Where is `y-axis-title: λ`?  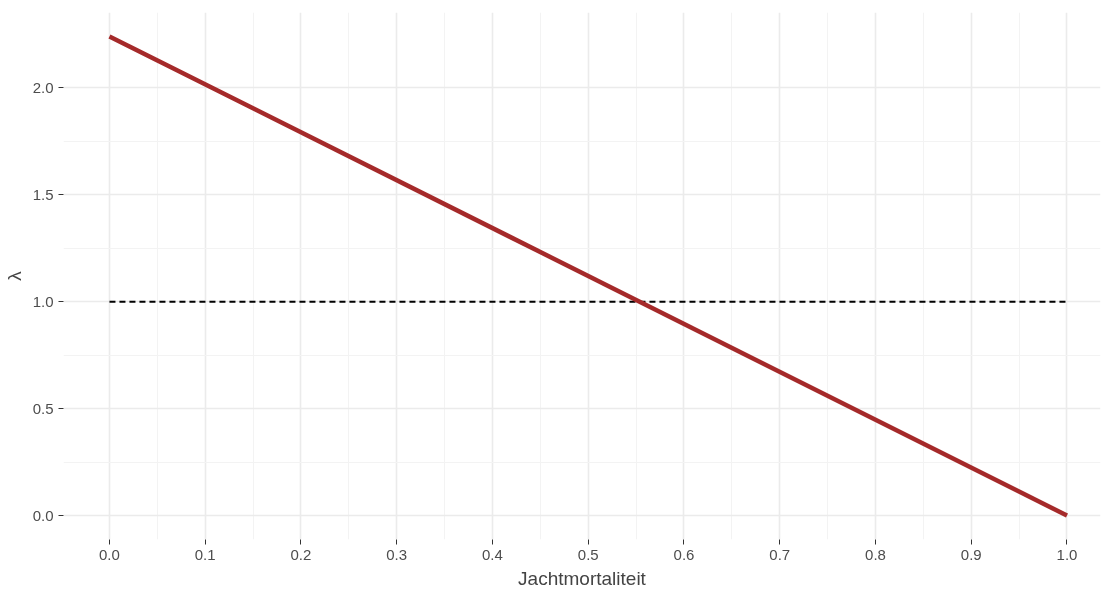 y-axis-title: λ is located at coordinates (14, 275).